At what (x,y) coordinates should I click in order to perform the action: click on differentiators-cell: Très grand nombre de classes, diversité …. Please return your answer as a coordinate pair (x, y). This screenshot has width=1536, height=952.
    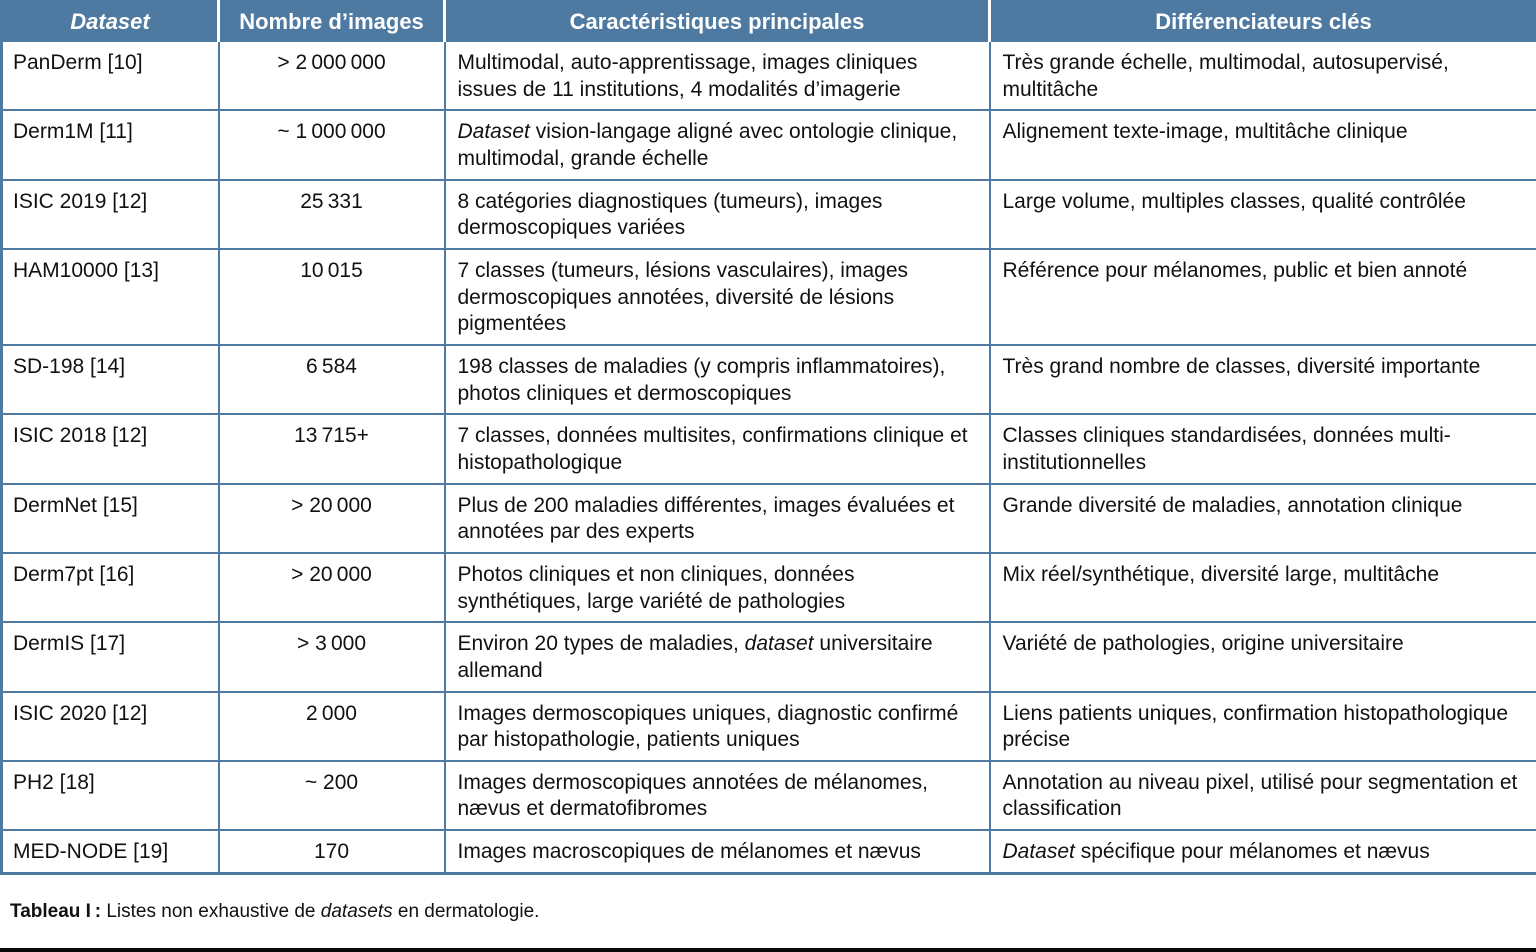
    Looking at the image, I should click on (1263, 379).